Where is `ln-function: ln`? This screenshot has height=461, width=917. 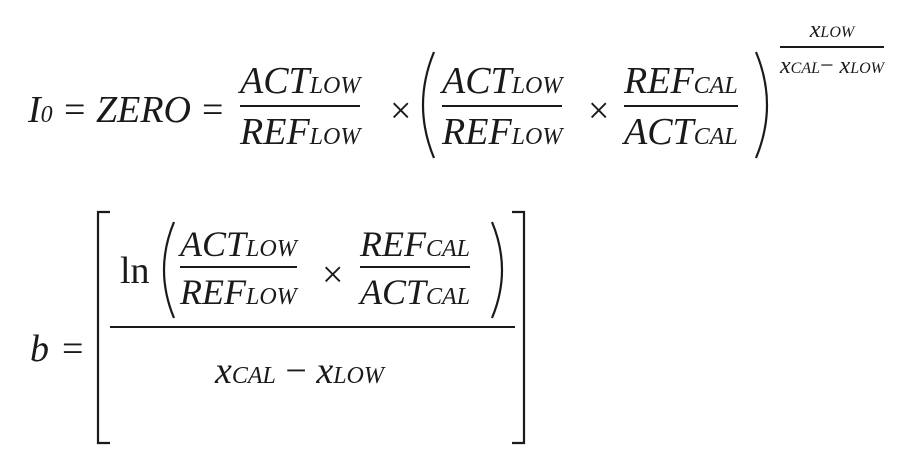 ln-function: ln is located at coordinates (135, 271).